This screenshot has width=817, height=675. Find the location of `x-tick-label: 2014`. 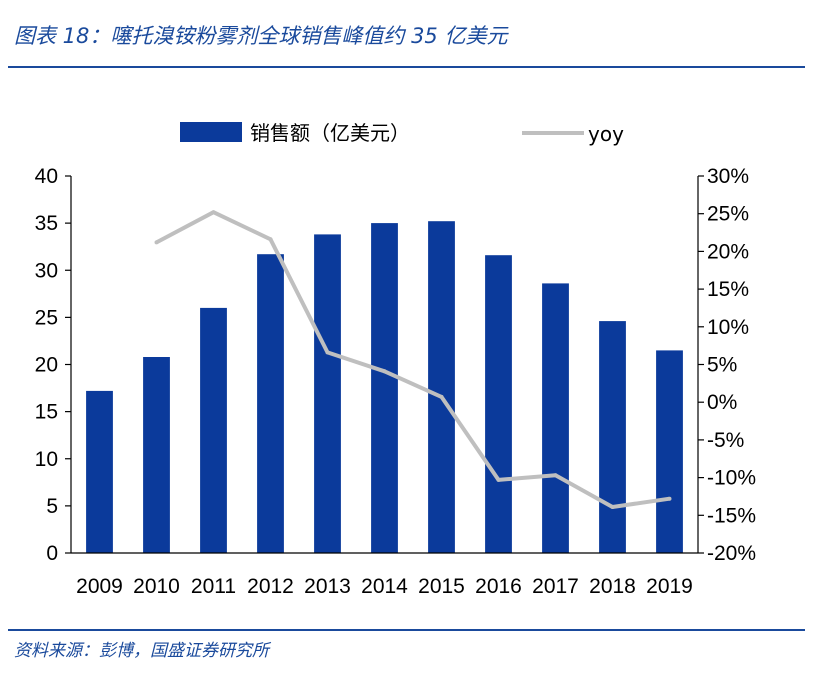

x-tick-label: 2014 is located at coordinates (384, 586).